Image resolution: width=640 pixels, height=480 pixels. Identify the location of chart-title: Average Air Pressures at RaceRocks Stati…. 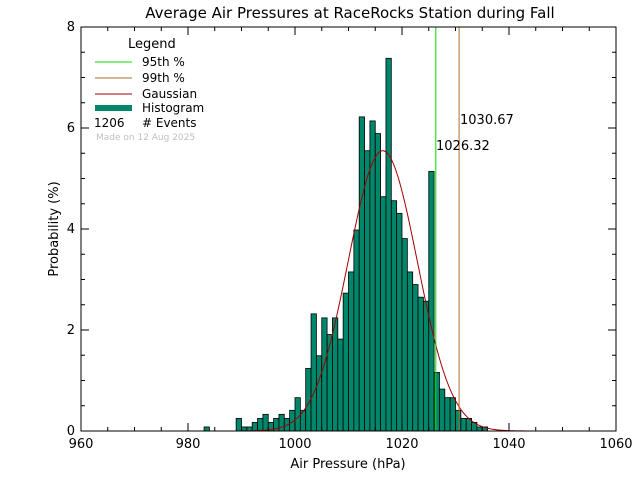
(349, 13).